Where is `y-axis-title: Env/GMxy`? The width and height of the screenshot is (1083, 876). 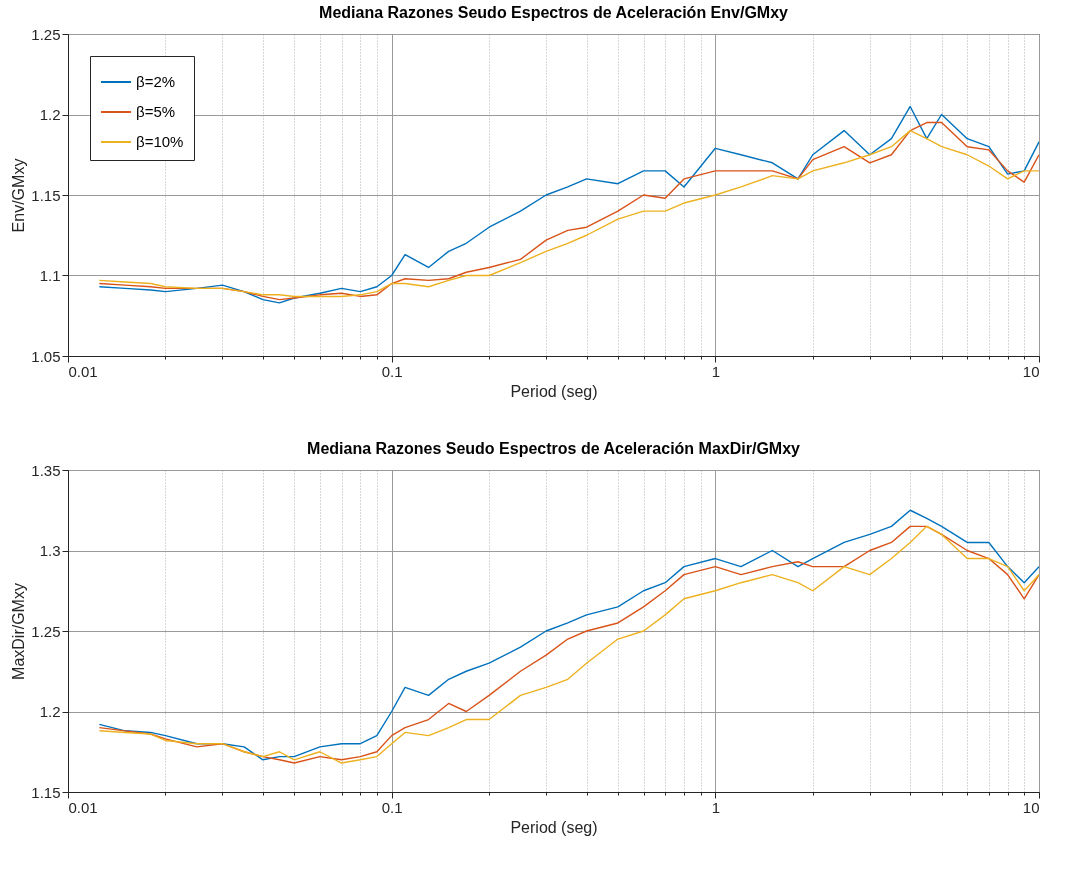
y-axis-title: Env/GMxy is located at coordinates (19, 195).